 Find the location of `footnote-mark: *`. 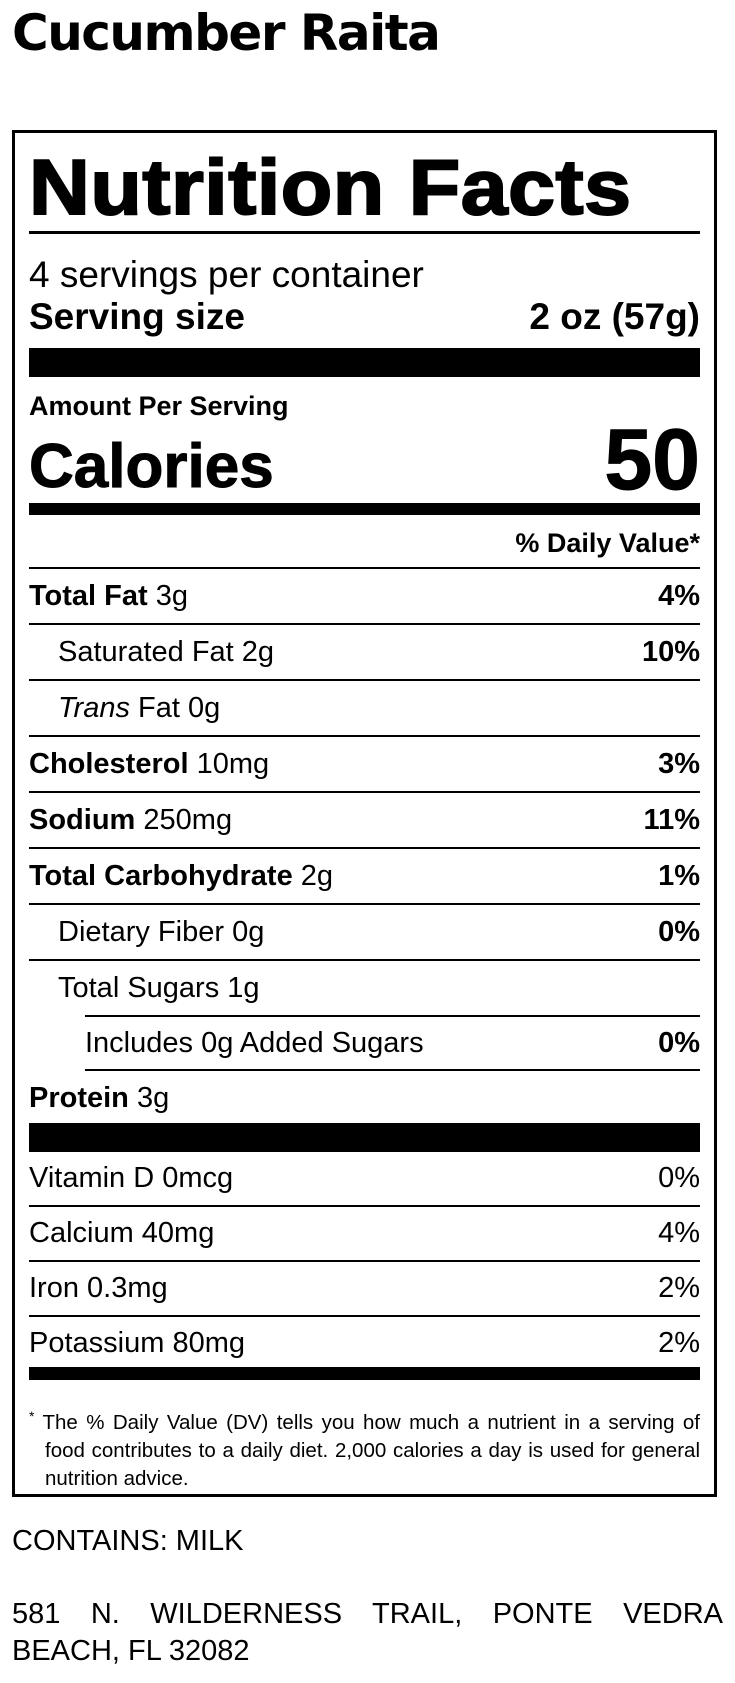

footnote-mark: * is located at coordinates (32, 1416).